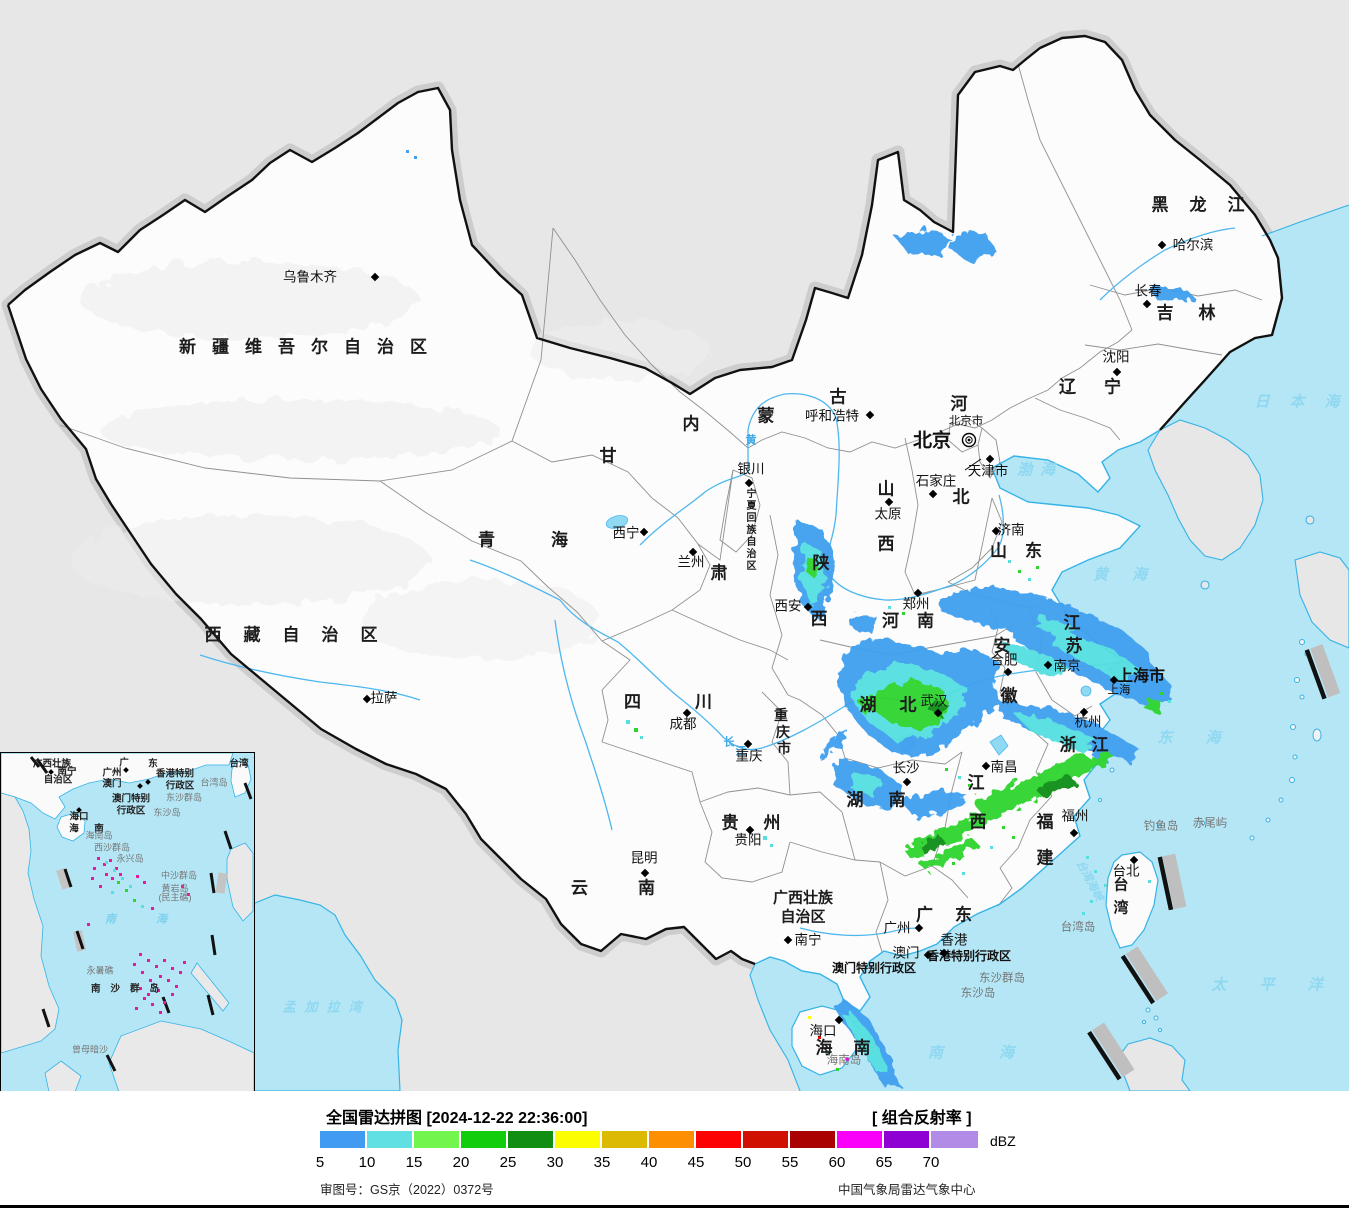  I want to click on taiwan-island, so click(1132, 900).